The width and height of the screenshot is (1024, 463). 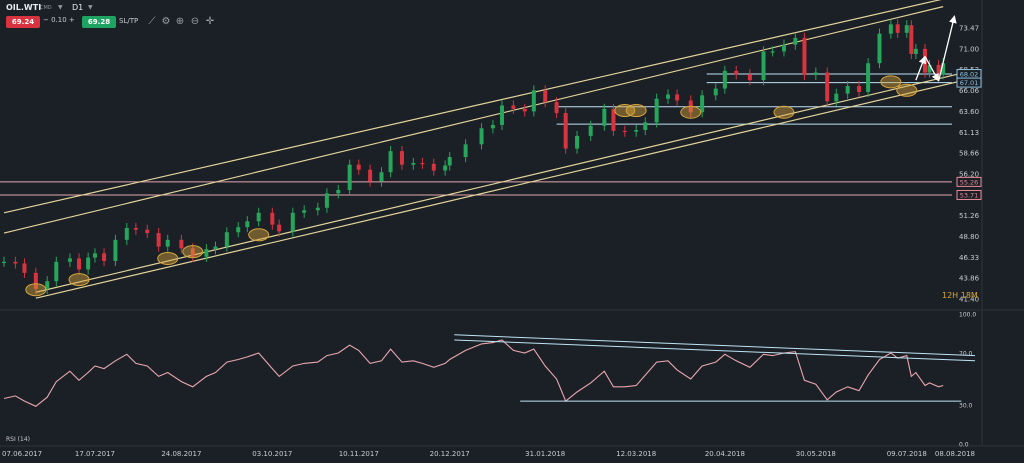 I want to click on zoom-in-icon: ⊕, so click(x=180, y=21).